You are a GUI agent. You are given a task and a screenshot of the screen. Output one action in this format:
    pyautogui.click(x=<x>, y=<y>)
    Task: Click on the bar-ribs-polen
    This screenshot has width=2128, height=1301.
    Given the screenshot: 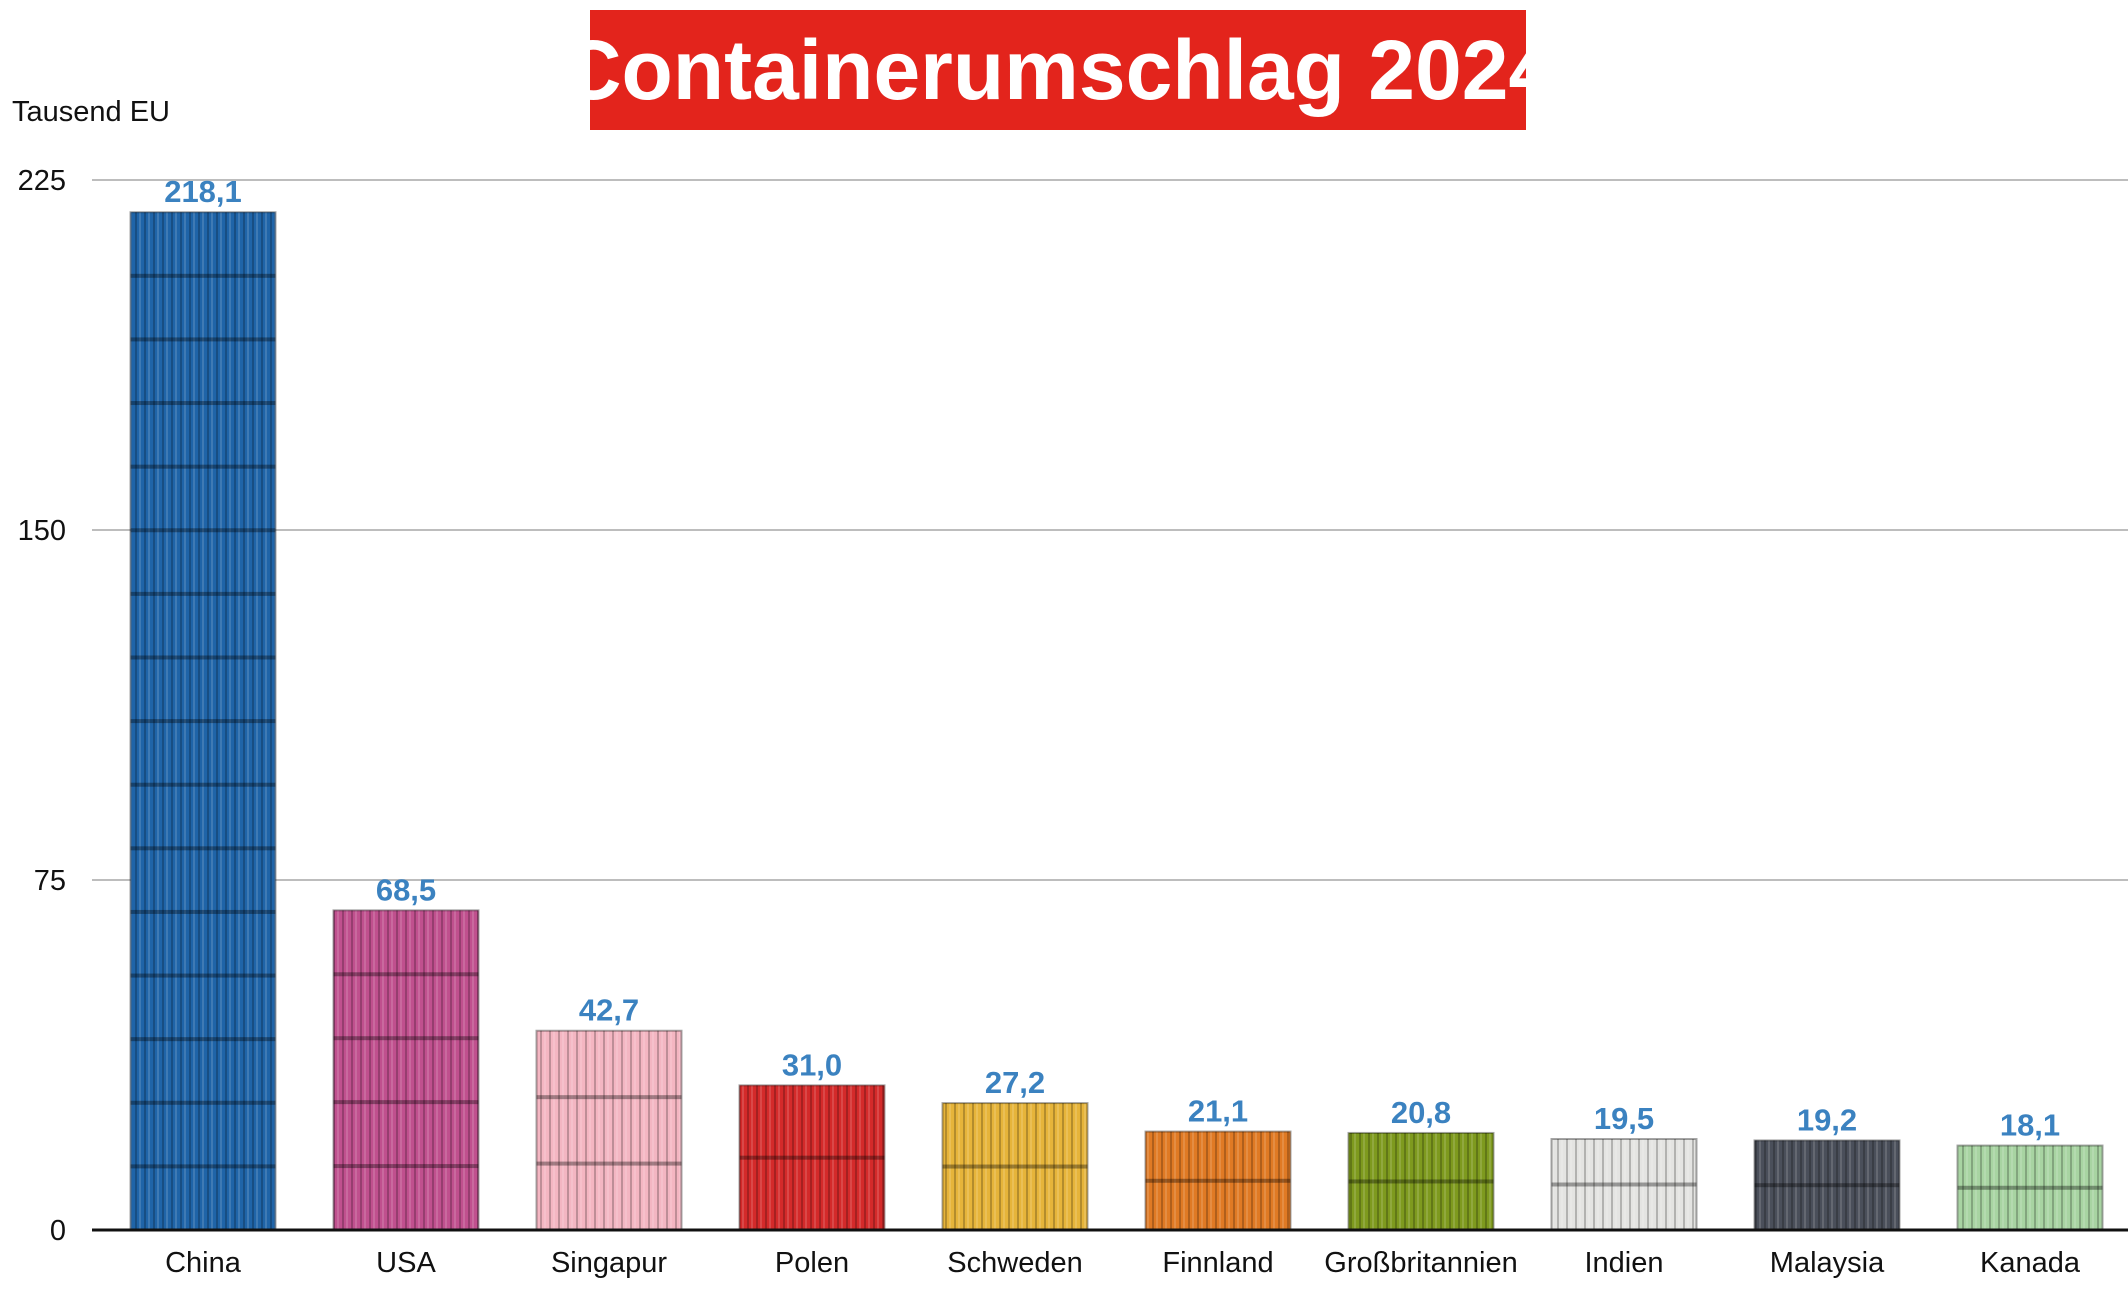 What is the action you would take?
    pyautogui.click(x=812, y=1157)
    